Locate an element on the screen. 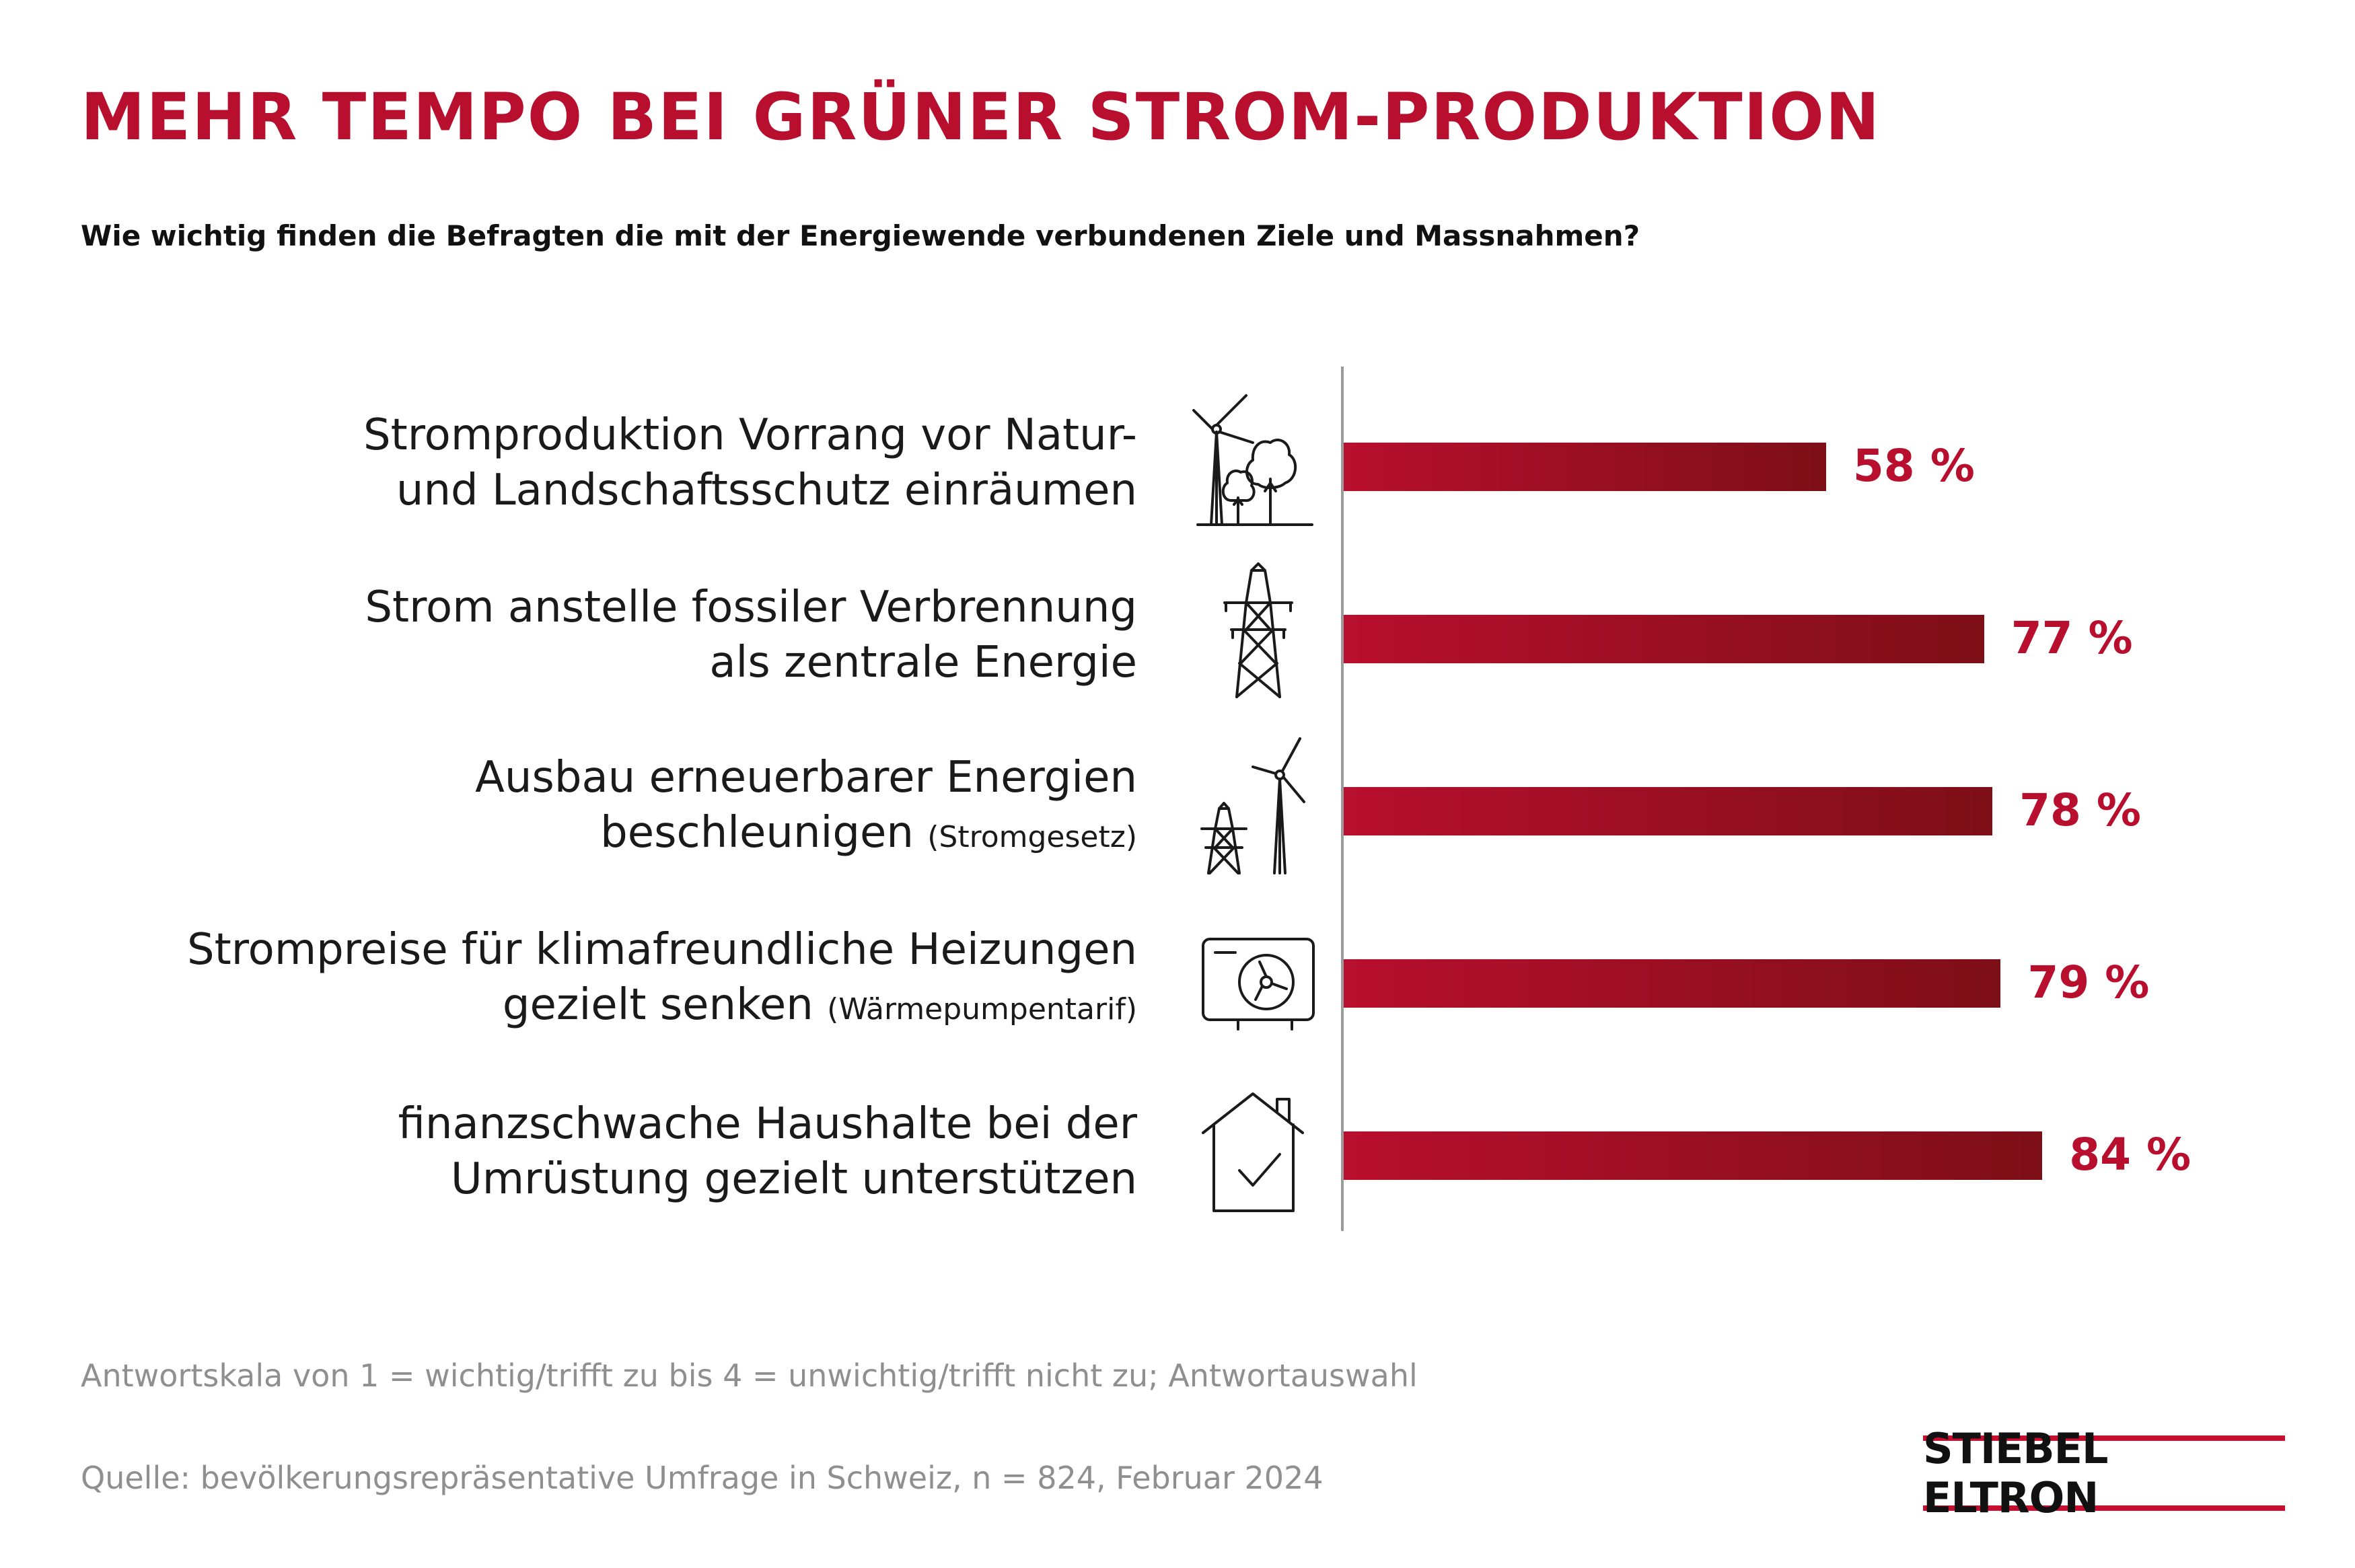  category-label-line: Strom anstelle fossiler Verbrennung is located at coordinates (751, 607).